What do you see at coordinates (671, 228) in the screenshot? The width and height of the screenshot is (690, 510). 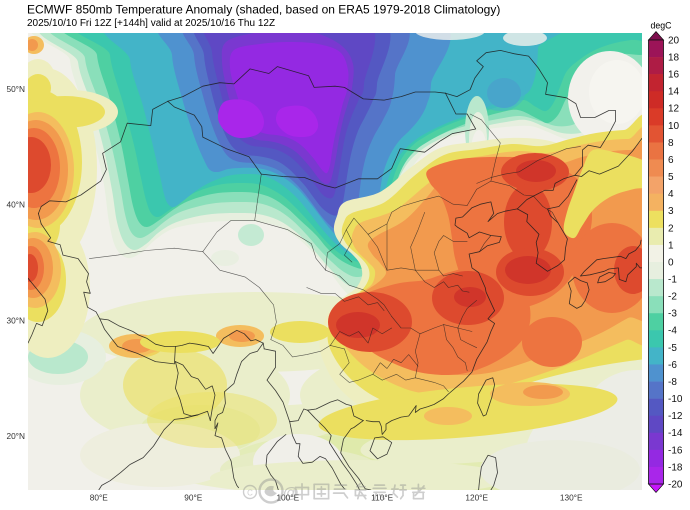 I see `svg-text: 2` at bounding box center [671, 228].